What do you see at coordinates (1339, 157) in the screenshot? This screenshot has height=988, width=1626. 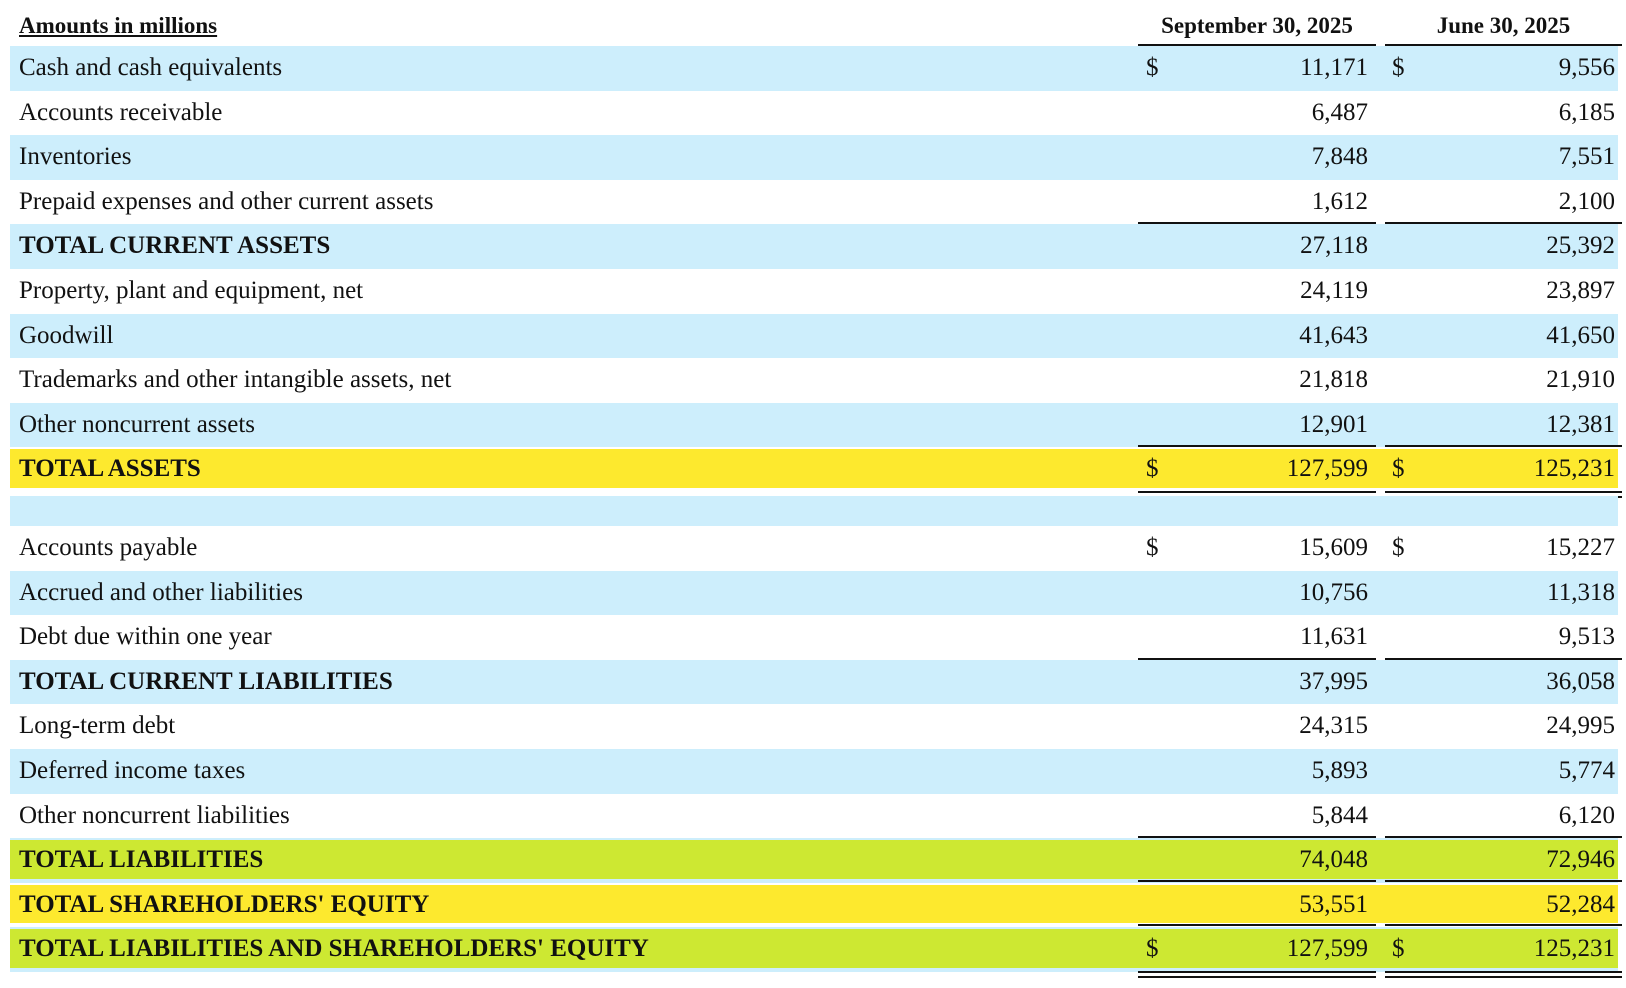 I see `value-sep-2025: 7,848` at bounding box center [1339, 157].